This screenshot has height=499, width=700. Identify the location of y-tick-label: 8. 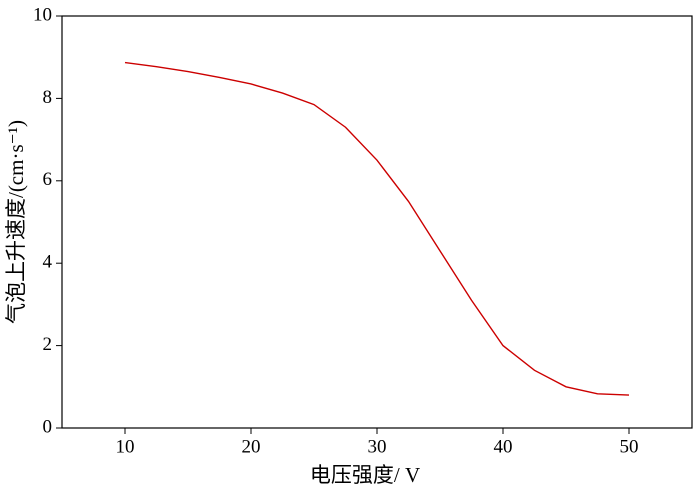
(48, 97).